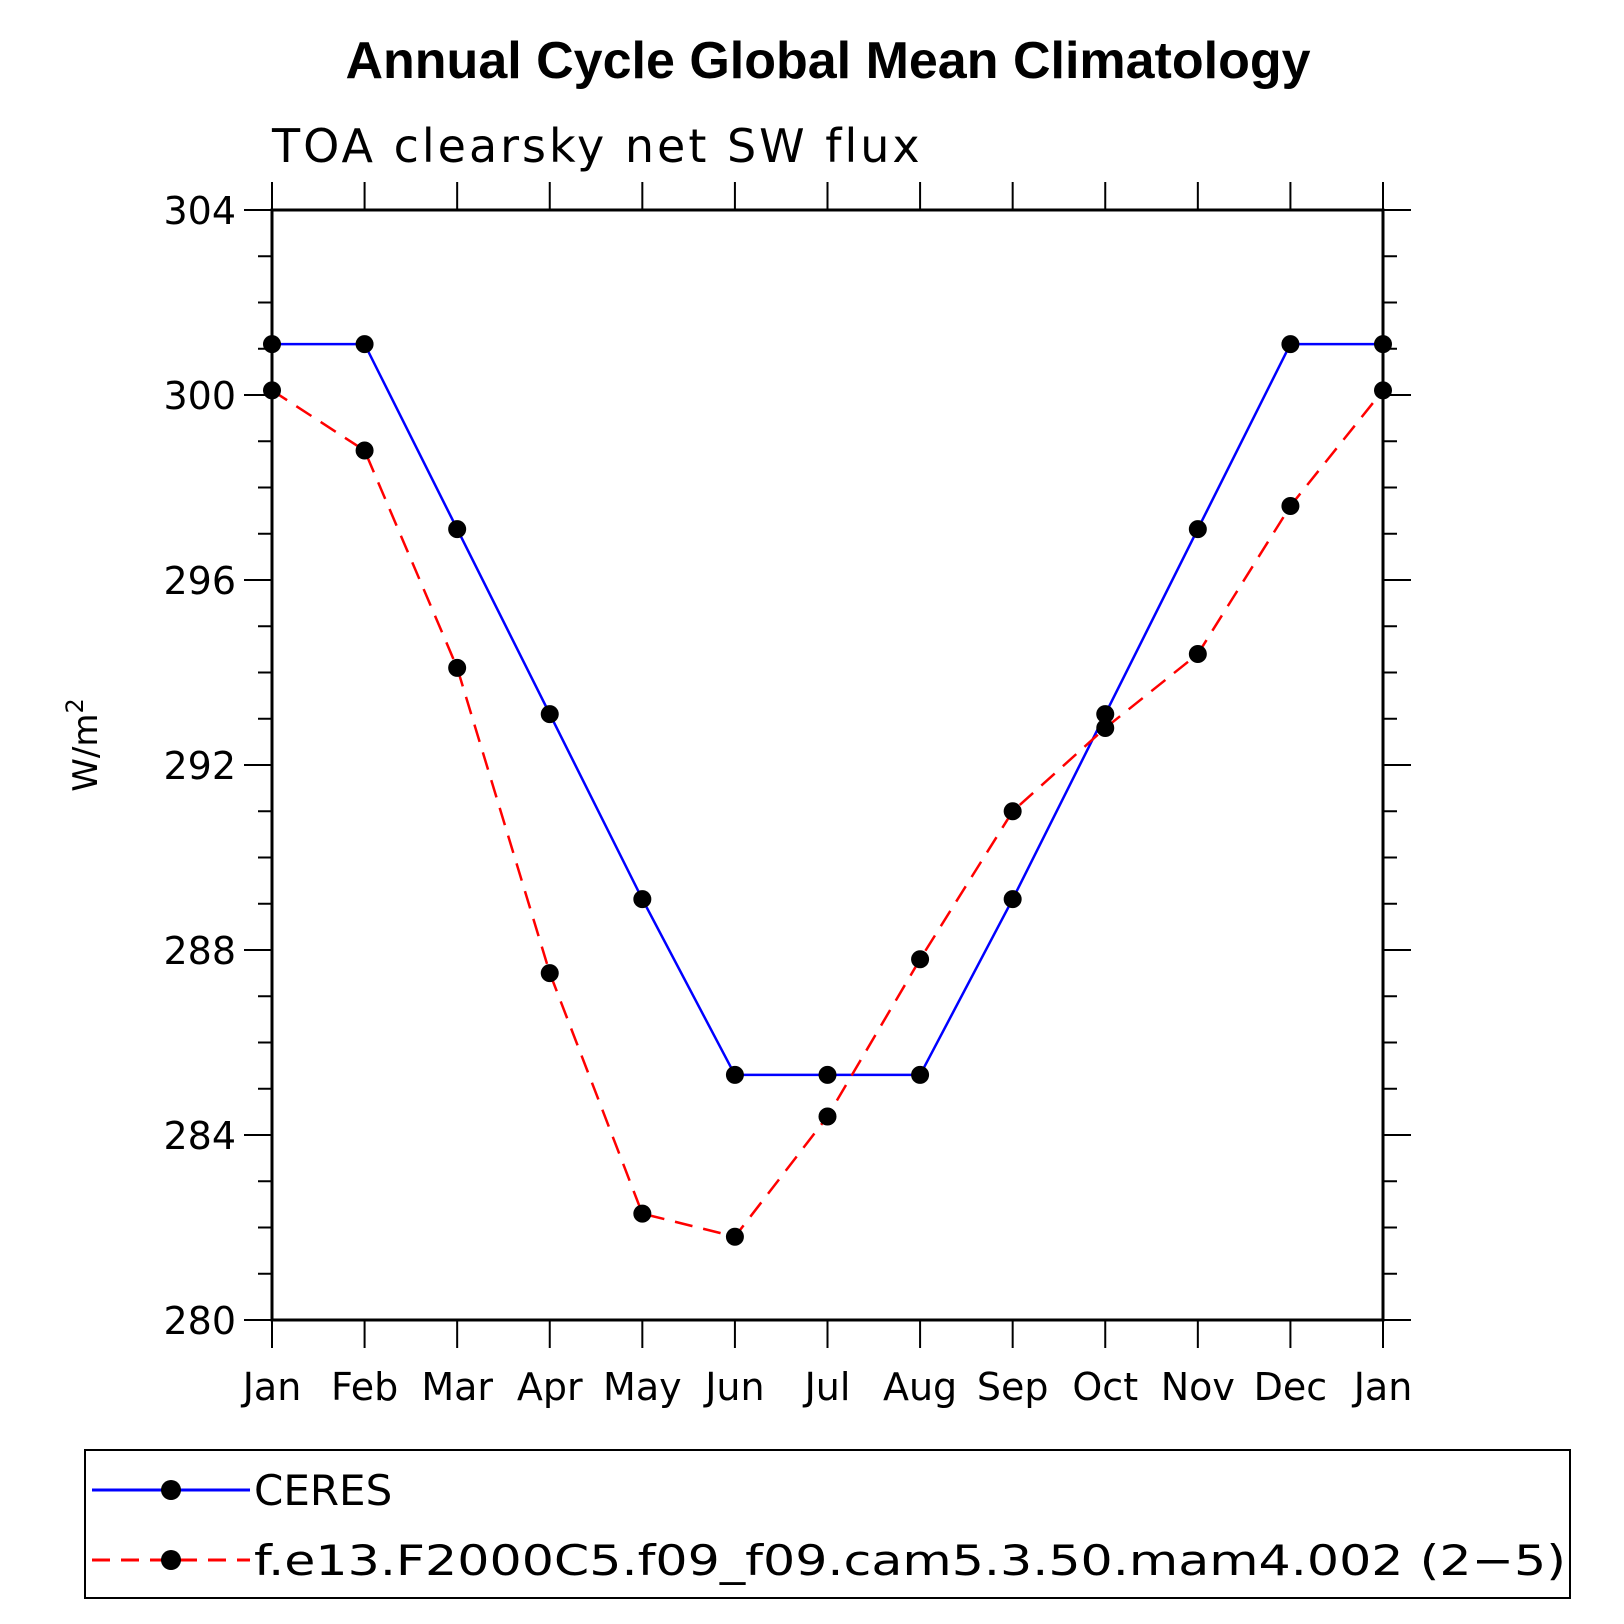  What do you see at coordinates (364, 1387) in the screenshot?
I see `x-tick-label: Feb` at bounding box center [364, 1387].